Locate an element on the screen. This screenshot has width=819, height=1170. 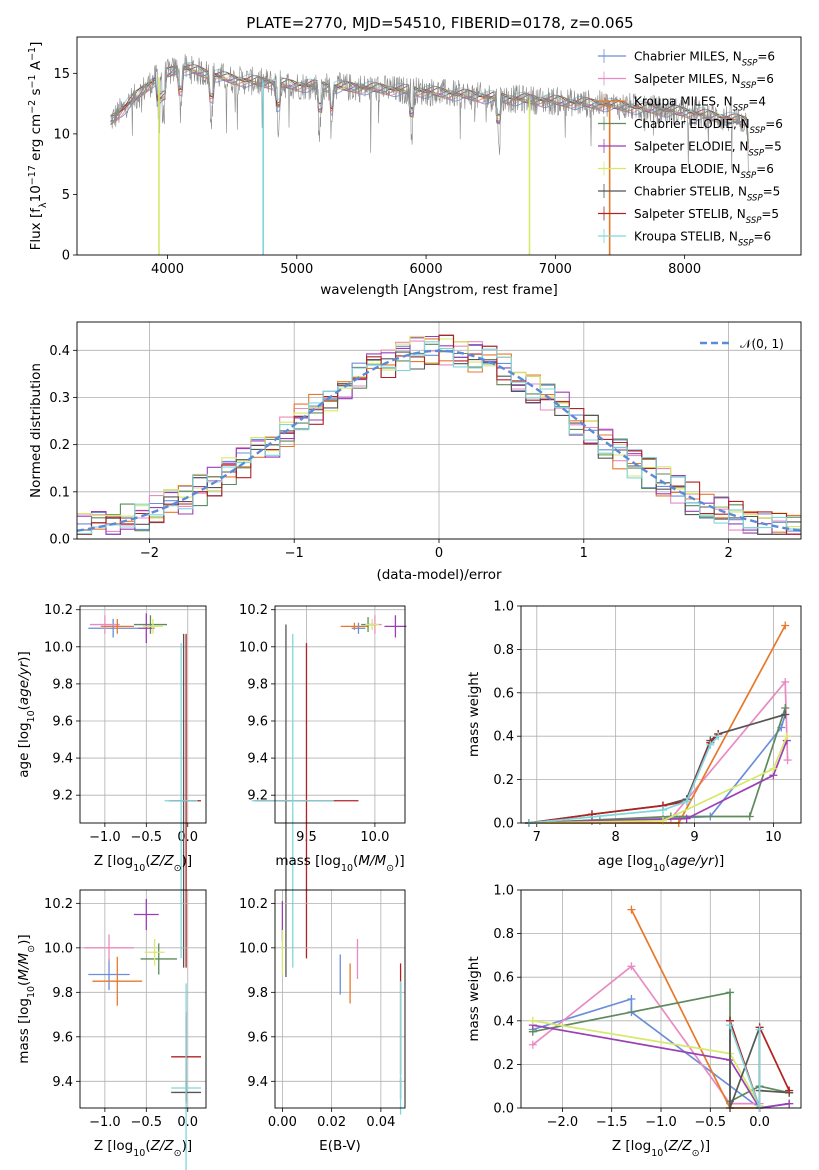
model-line is located at coordinates (429, 103).